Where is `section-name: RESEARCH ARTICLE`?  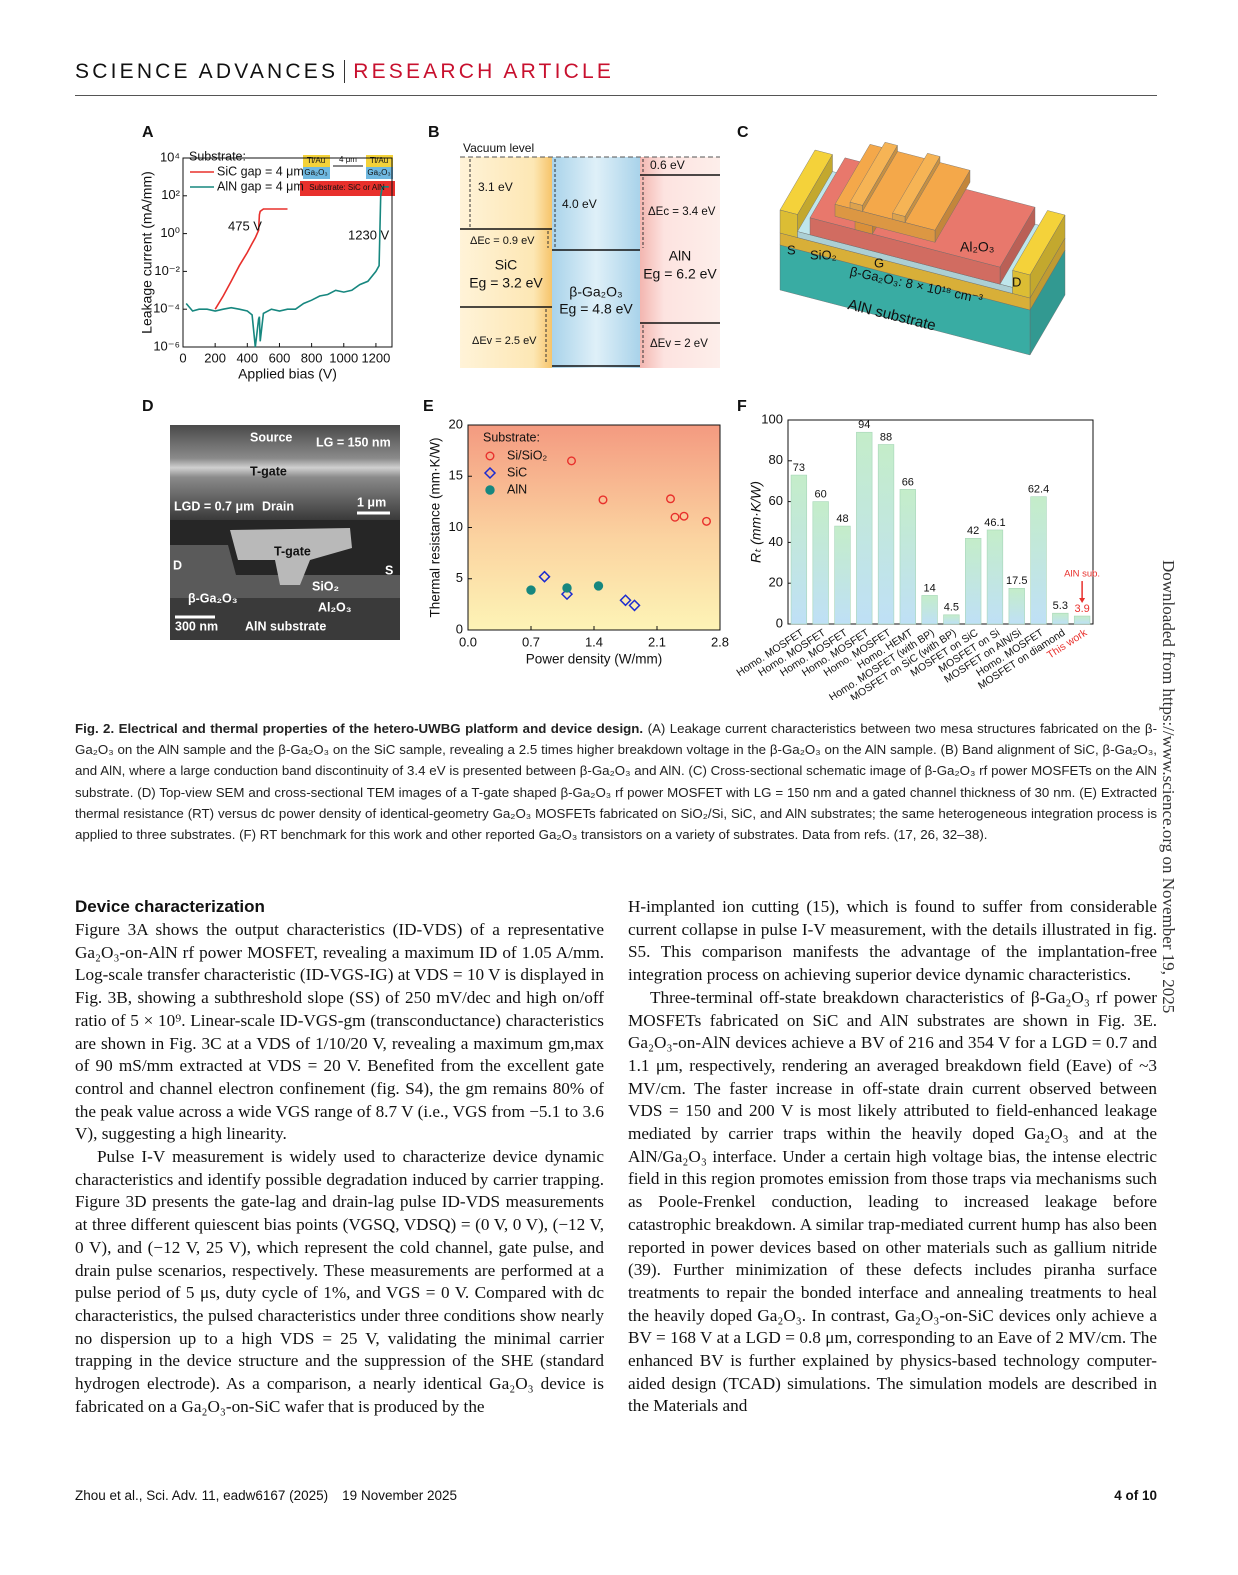 section-name: RESEARCH ARTICLE is located at coordinates (479, 71).